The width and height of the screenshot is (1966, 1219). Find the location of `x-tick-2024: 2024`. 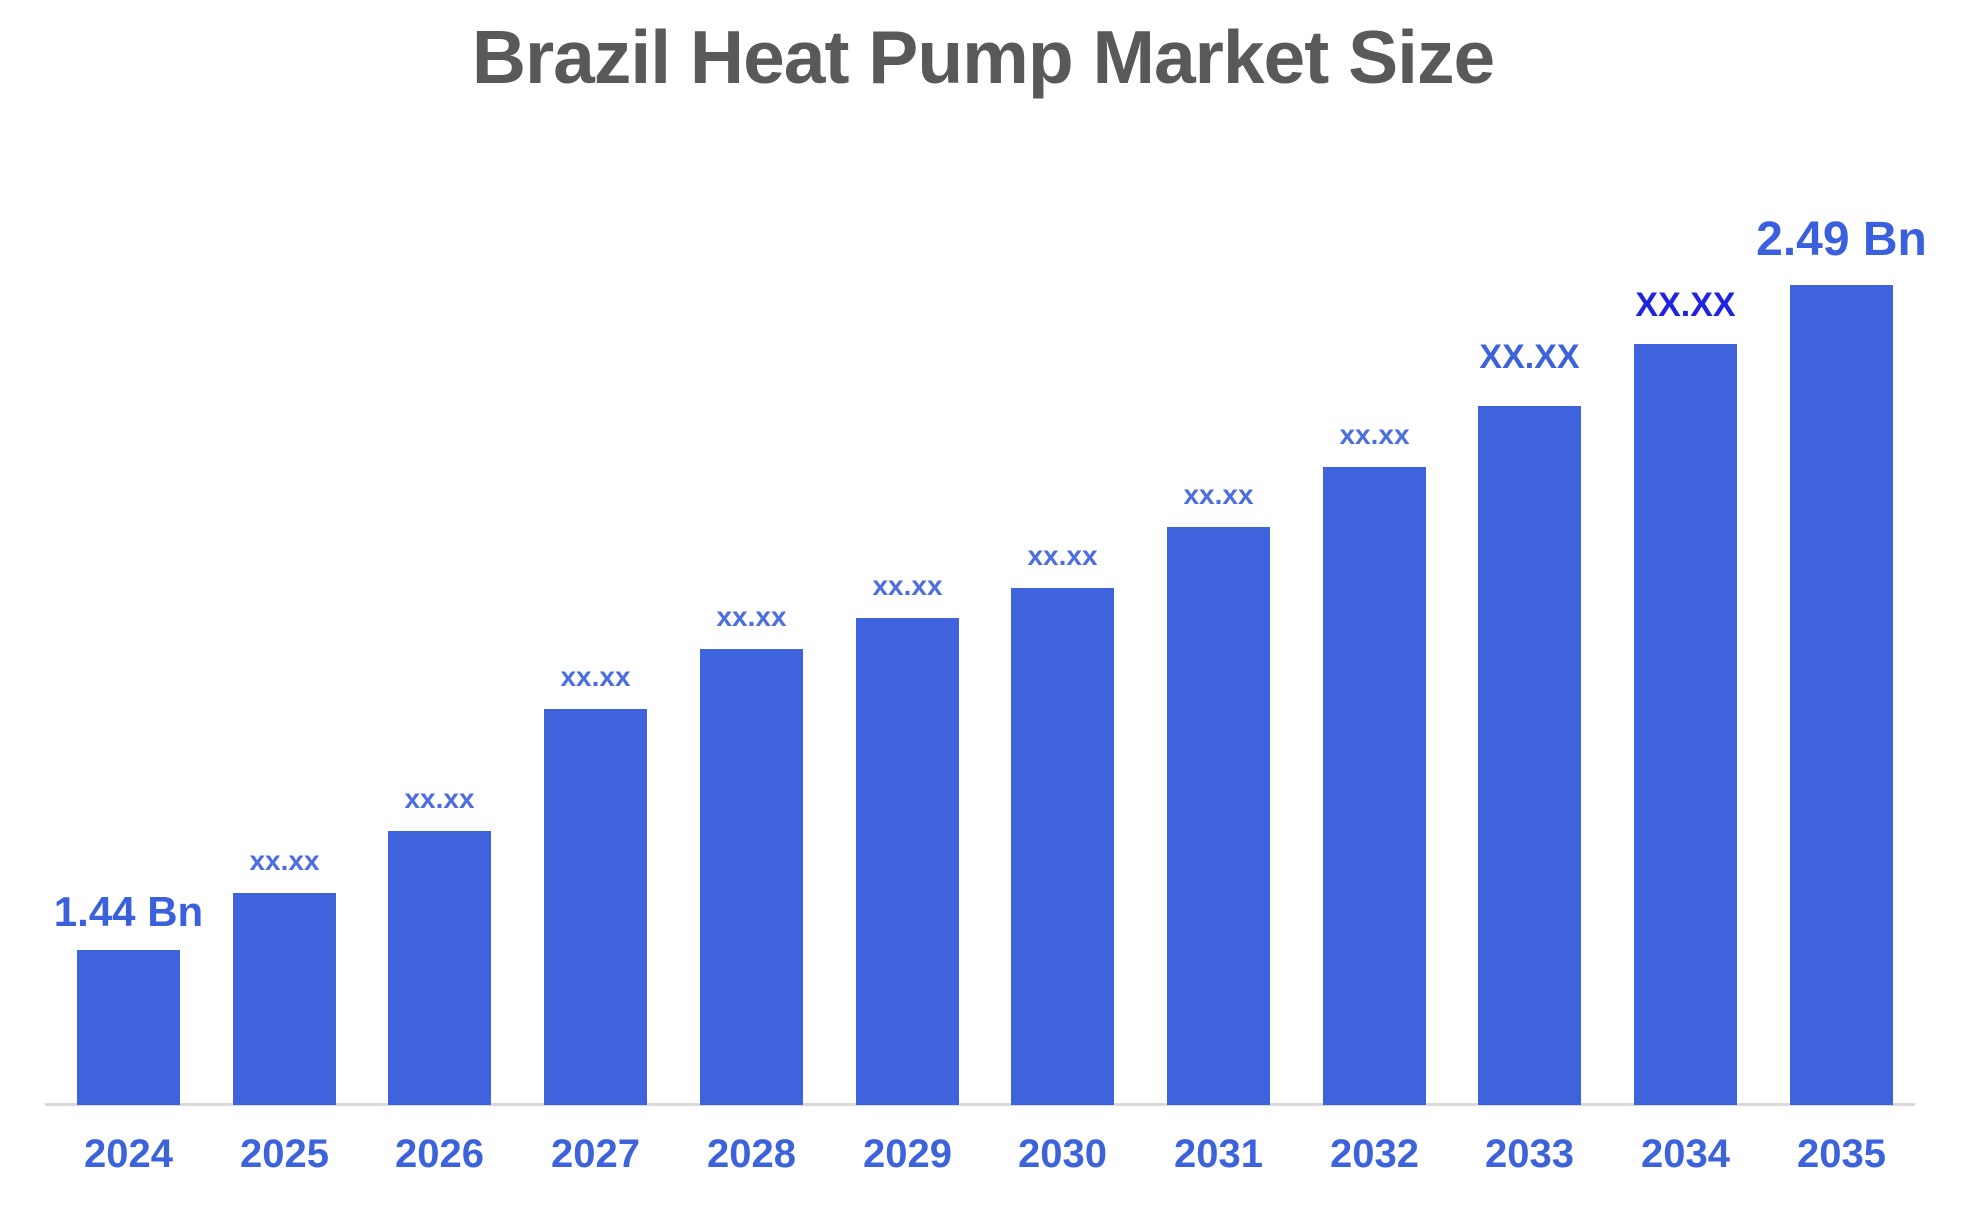

x-tick-2024: 2024 is located at coordinates (128, 1154).